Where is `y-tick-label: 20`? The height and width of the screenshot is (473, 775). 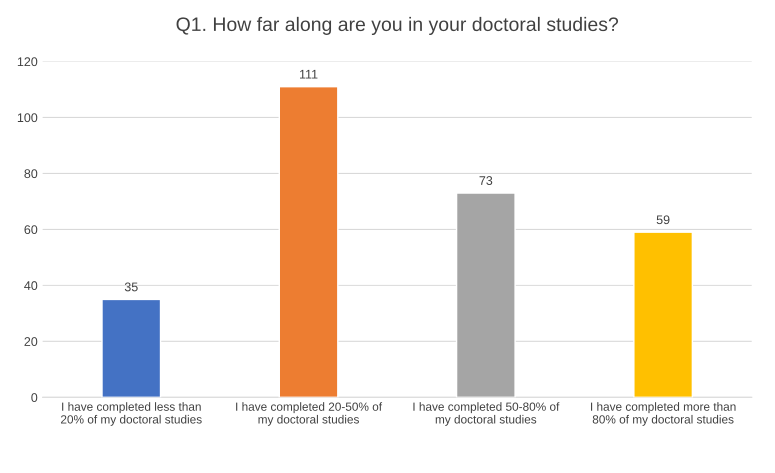
y-tick-label: 20 is located at coordinates (31, 341).